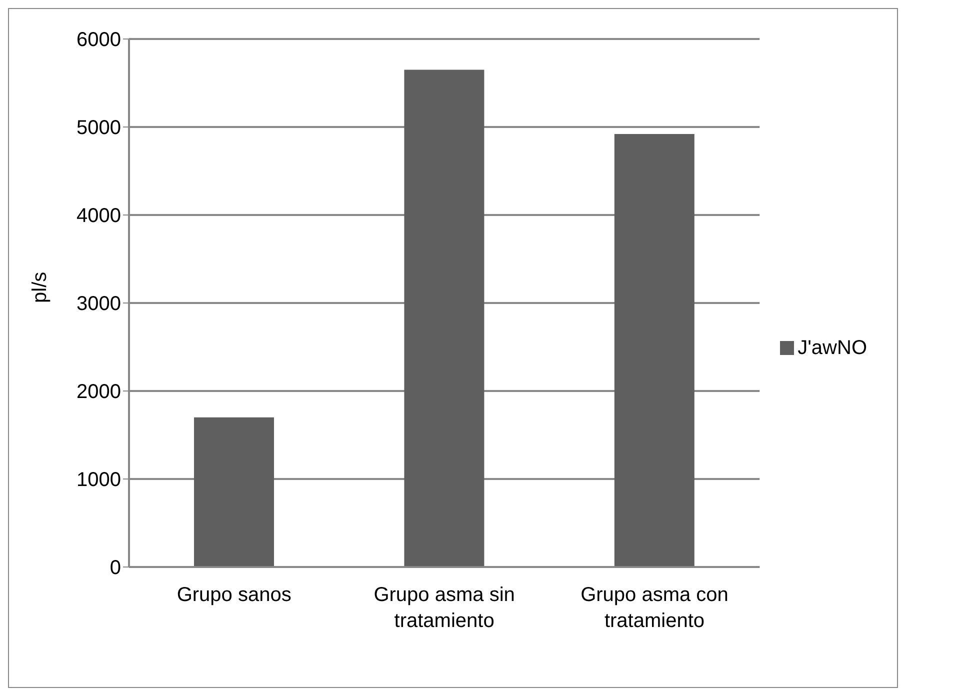 The image size is (978, 695). Describe the element at coordinates (98, 216) in the screenshot. I see `y-tick-label: 4000` at that location.